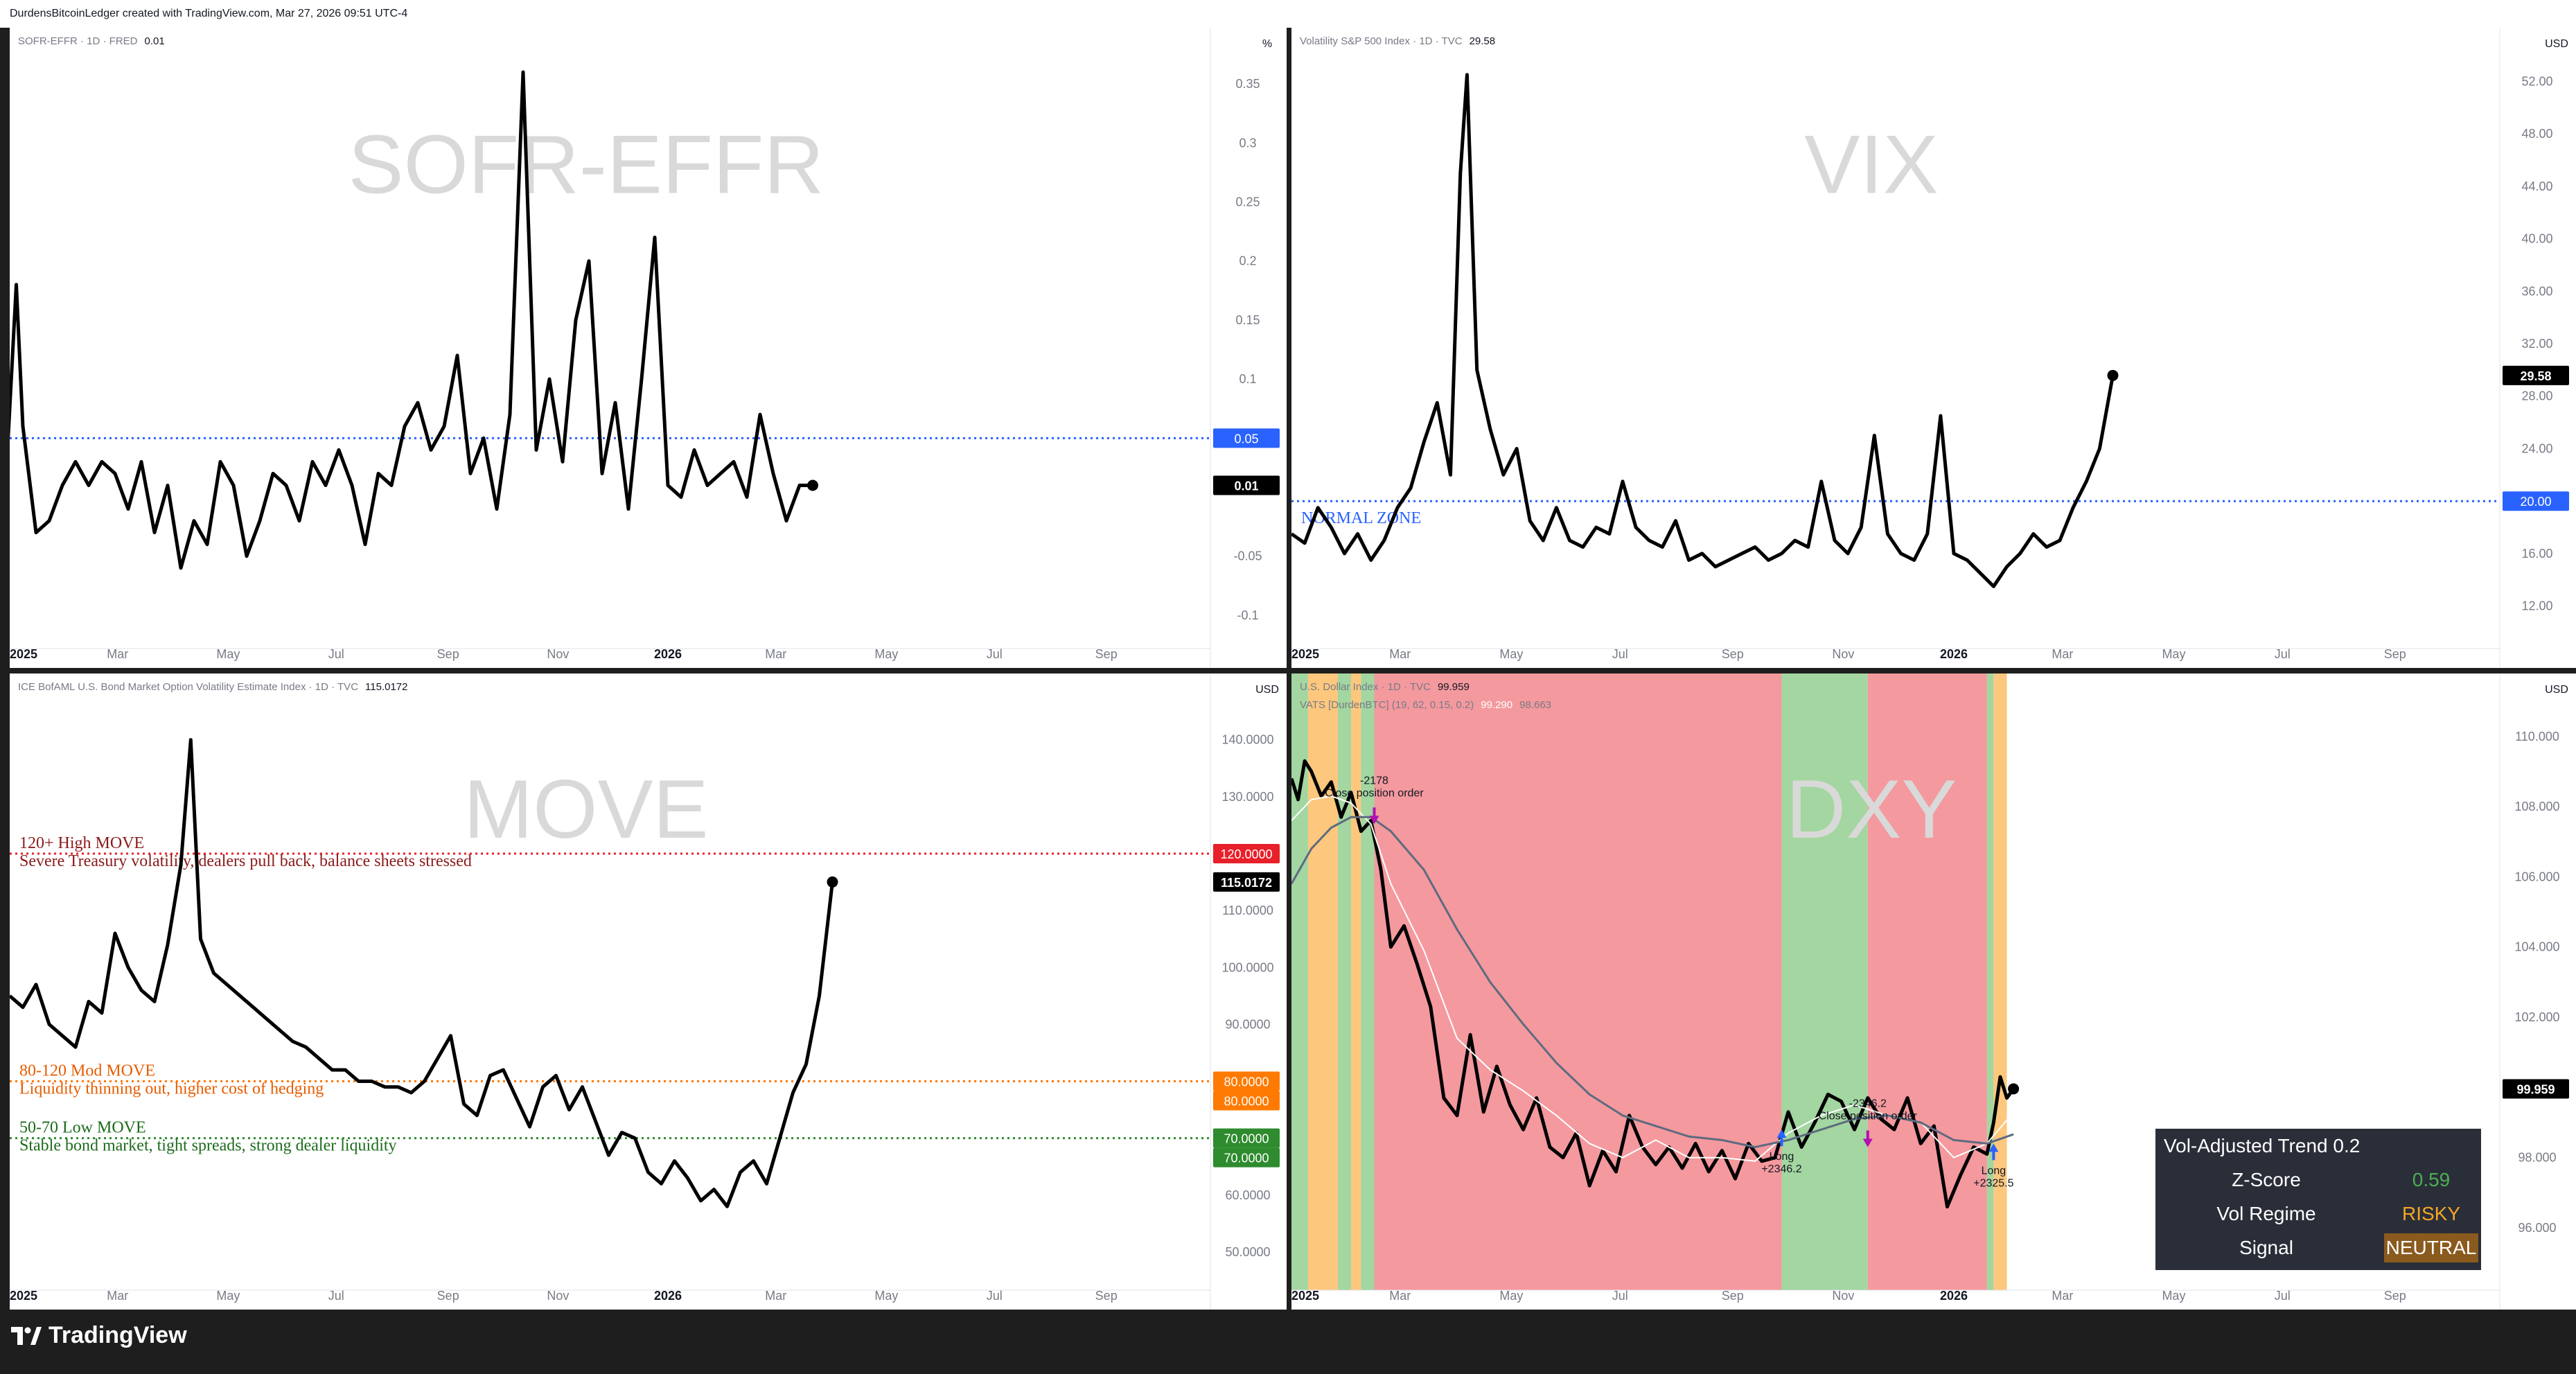 This screenshot has width=2576, height=1374. What do you see at coordinates (1247, 910) in the screenshot?
I see `y-tick-label: 110.0000` at bounding box center [1247, 910].